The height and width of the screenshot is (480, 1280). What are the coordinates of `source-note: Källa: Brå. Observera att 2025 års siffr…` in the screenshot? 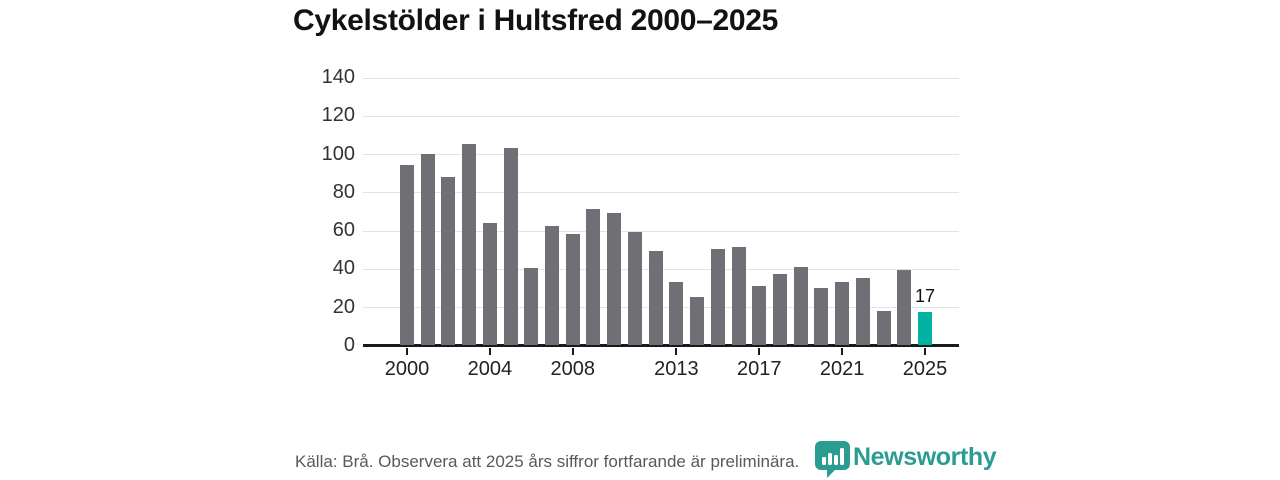 It's located at (547, 461).